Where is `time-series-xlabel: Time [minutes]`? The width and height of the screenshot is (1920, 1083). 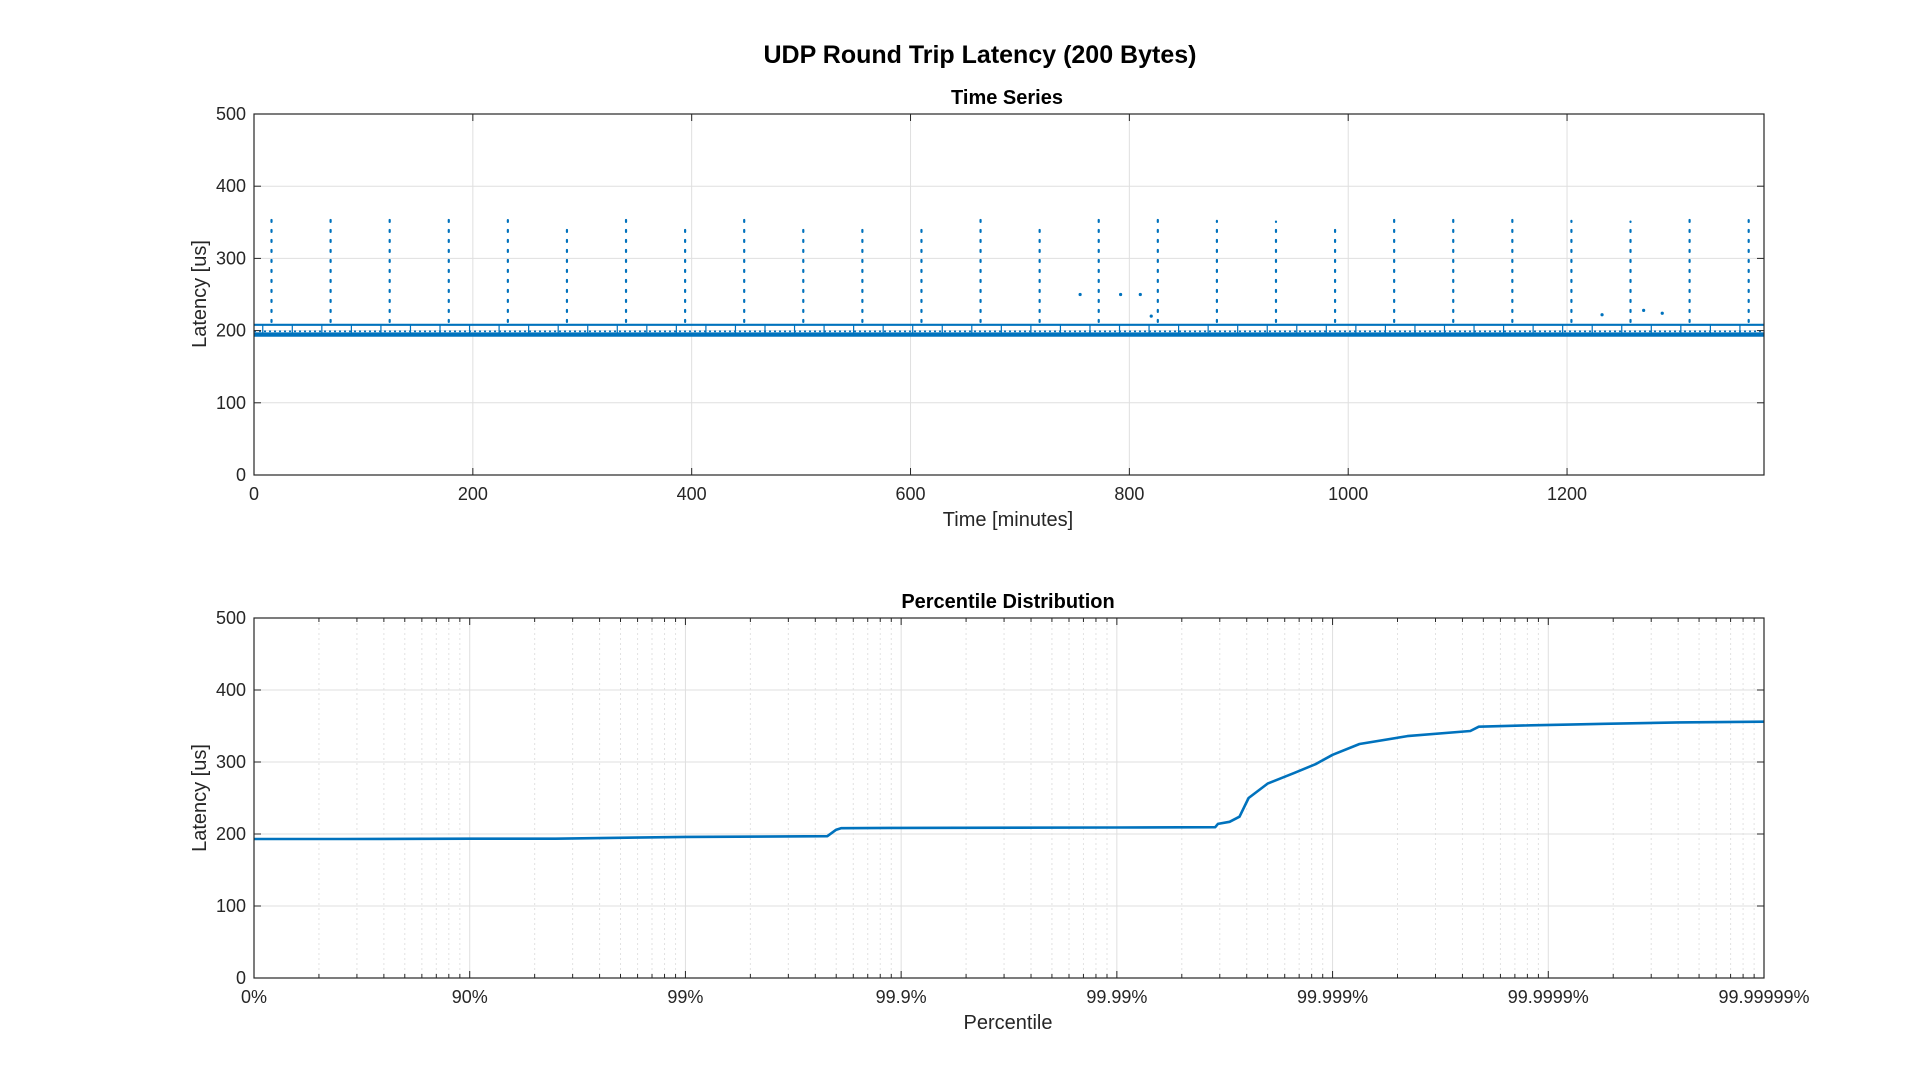
time-series-xlabel: Time [minutes] is located at coordinates (1008, 520).